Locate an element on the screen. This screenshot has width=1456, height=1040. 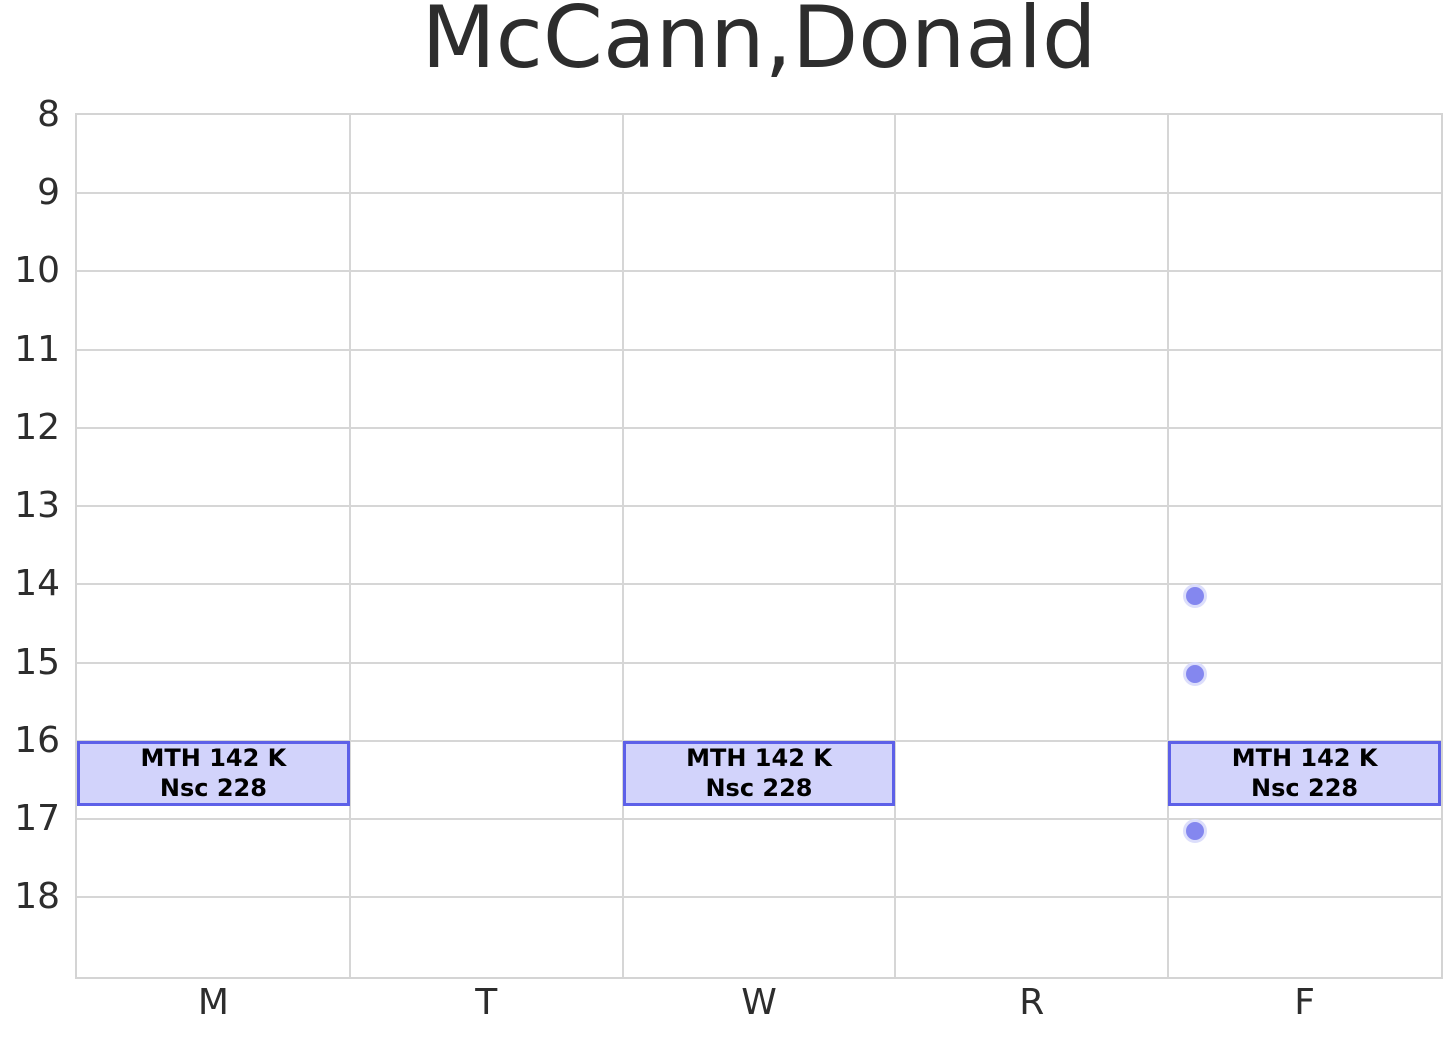
y-tick-label-8: 8 is located at coordinates (48, 114).